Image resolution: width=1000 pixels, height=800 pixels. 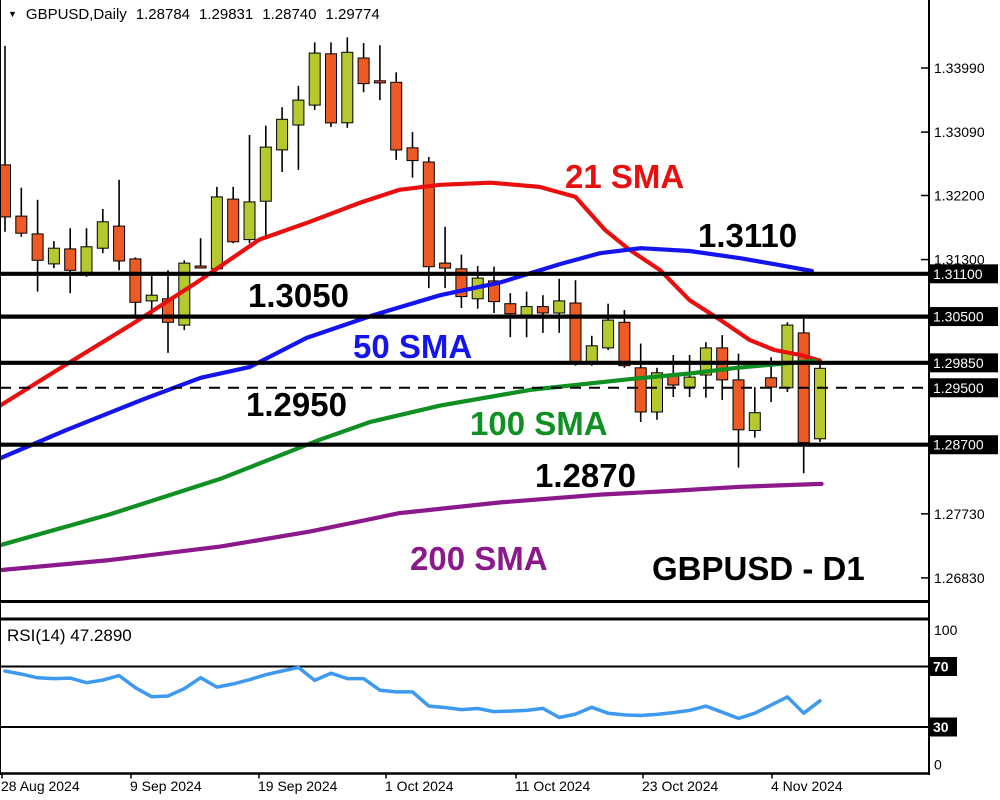 I want to click on annotation-50-sma: 50 SMA, so click(x=412, y=346).